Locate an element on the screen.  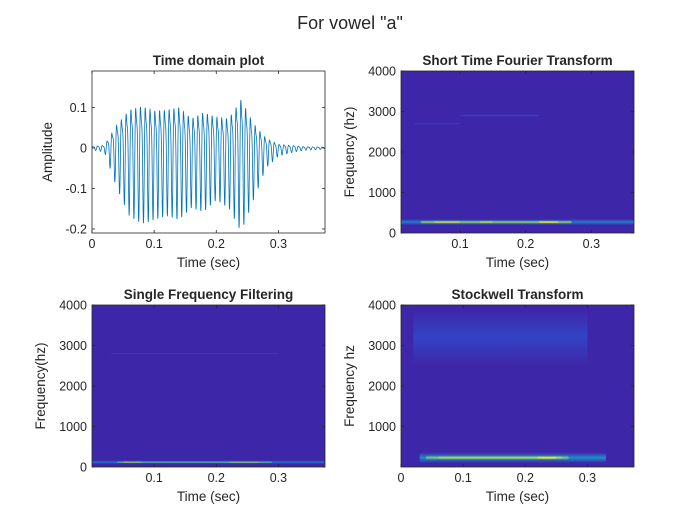
y-tick-label: -0.1 is located at coordinates (76, 189).